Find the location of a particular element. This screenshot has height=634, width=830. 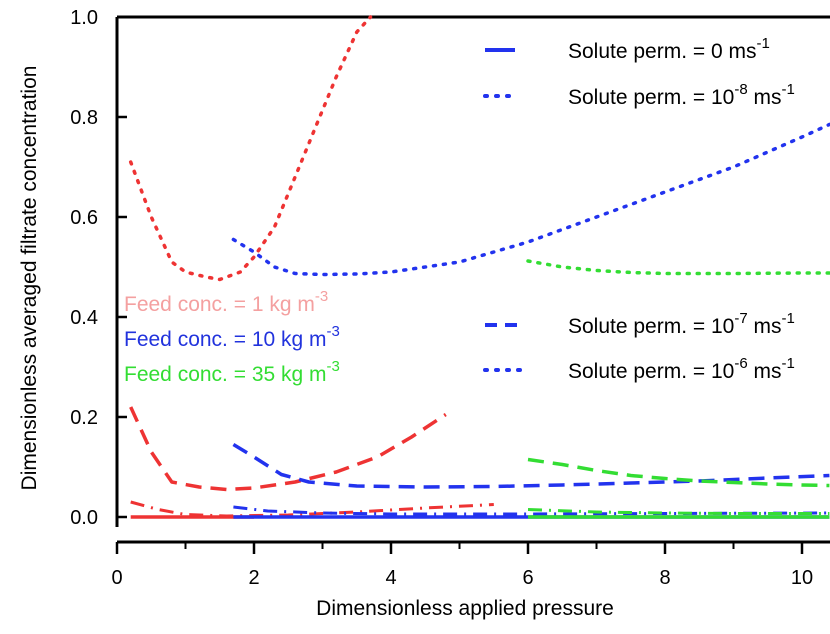

y-tick-label: 0.4 is located at coordinates (84, 318).